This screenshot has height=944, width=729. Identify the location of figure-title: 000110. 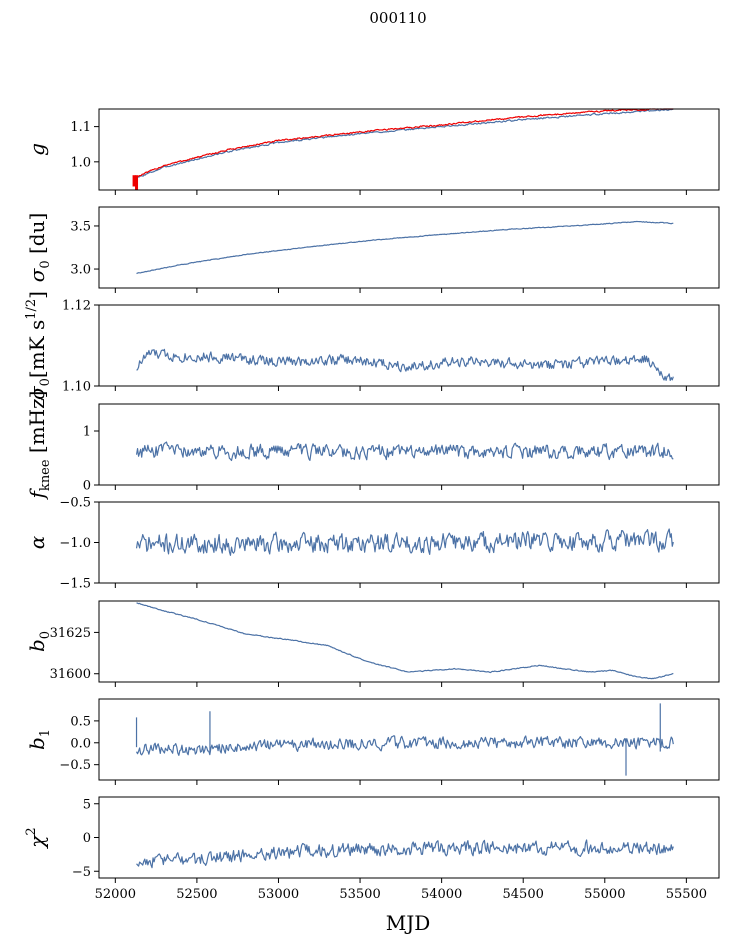
(397, 18).